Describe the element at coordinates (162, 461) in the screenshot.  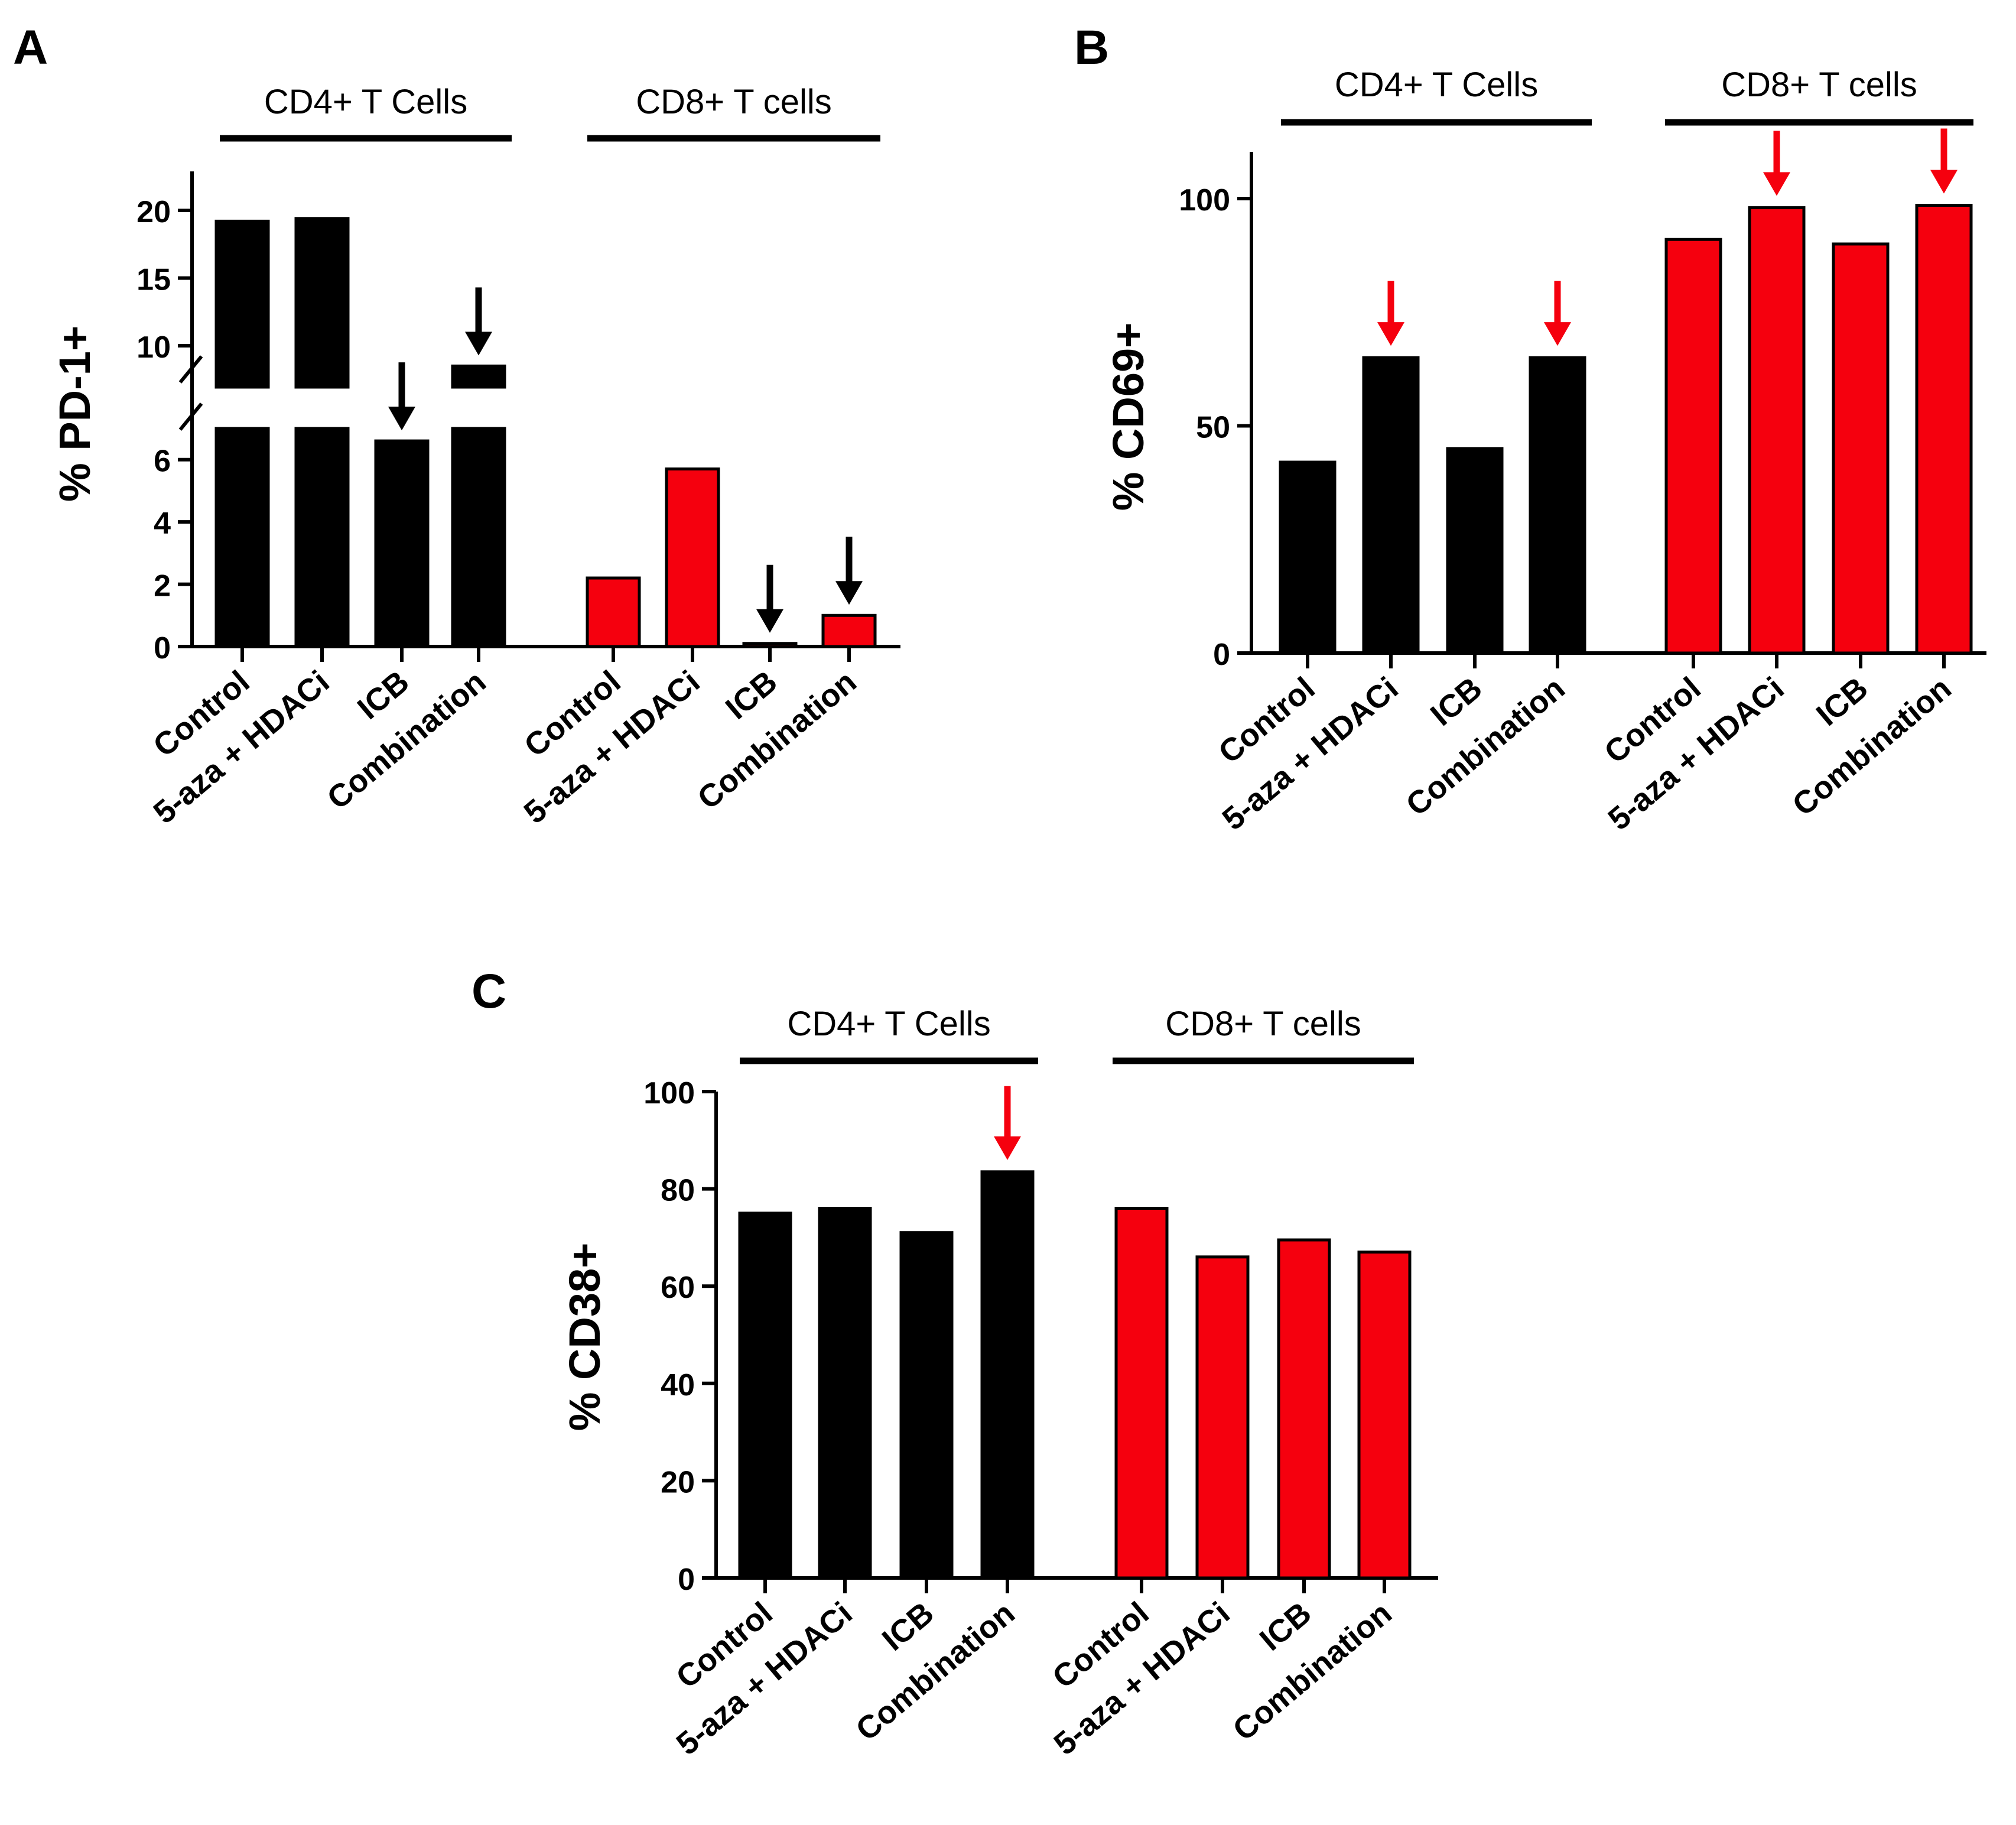
I see `y-tick-label: 6` at that location.